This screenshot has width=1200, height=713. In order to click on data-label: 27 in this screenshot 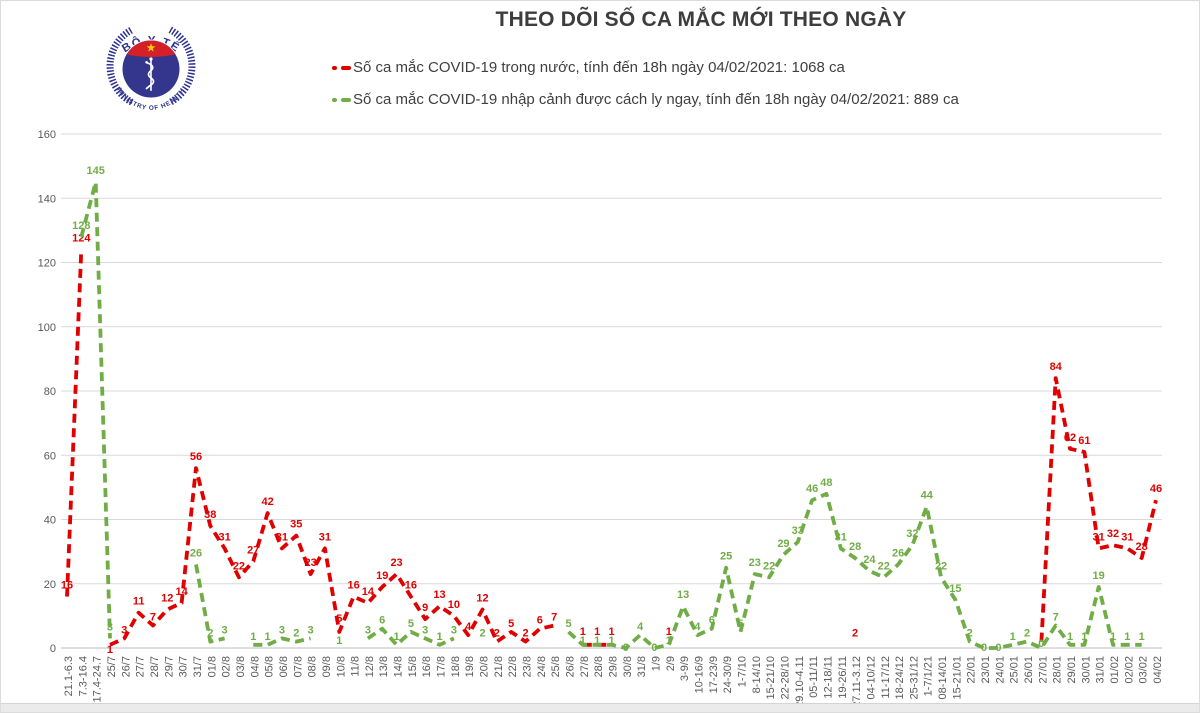, I will do `click(253, 550)`.